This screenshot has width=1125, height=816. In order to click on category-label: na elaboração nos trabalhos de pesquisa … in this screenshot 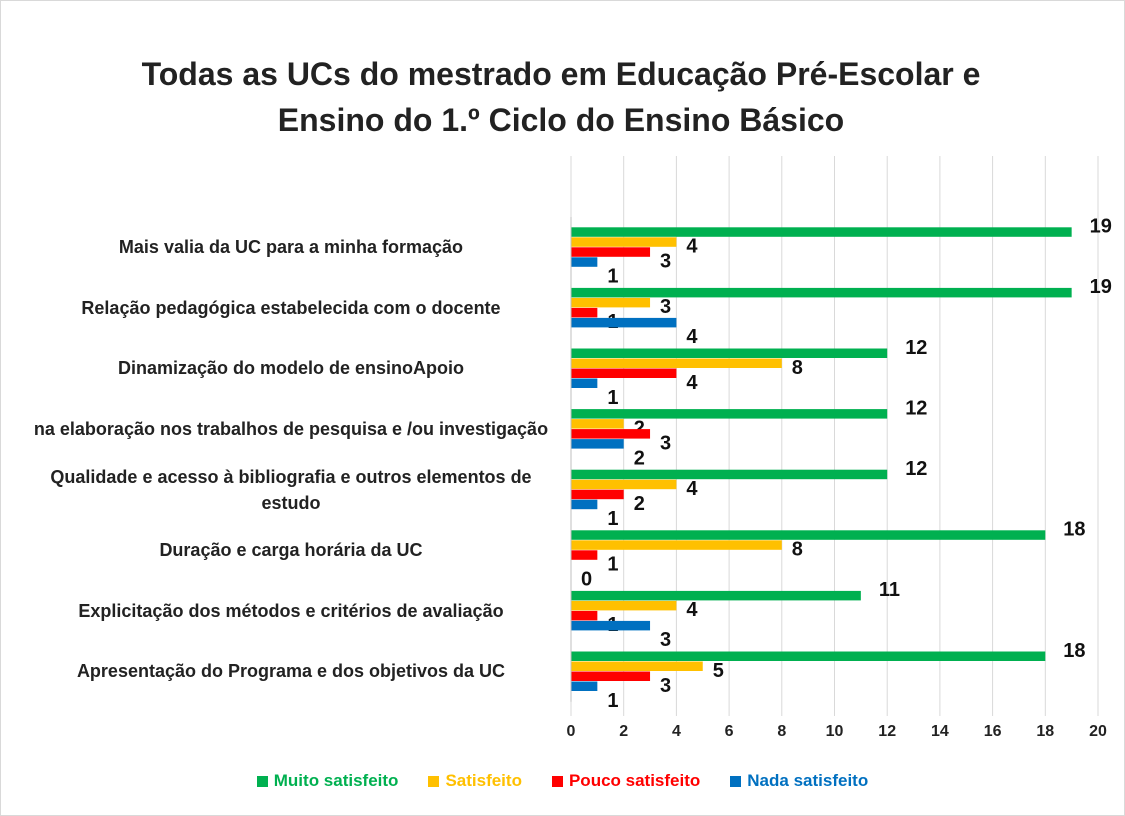, I will do `click(291, 429)`.